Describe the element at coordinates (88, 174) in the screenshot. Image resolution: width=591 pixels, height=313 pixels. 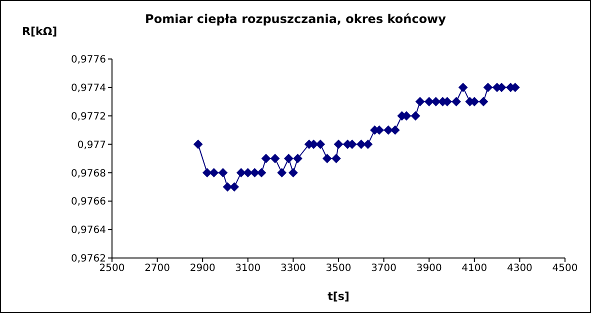
I see `y-tick-label: 0,9768` at that location.